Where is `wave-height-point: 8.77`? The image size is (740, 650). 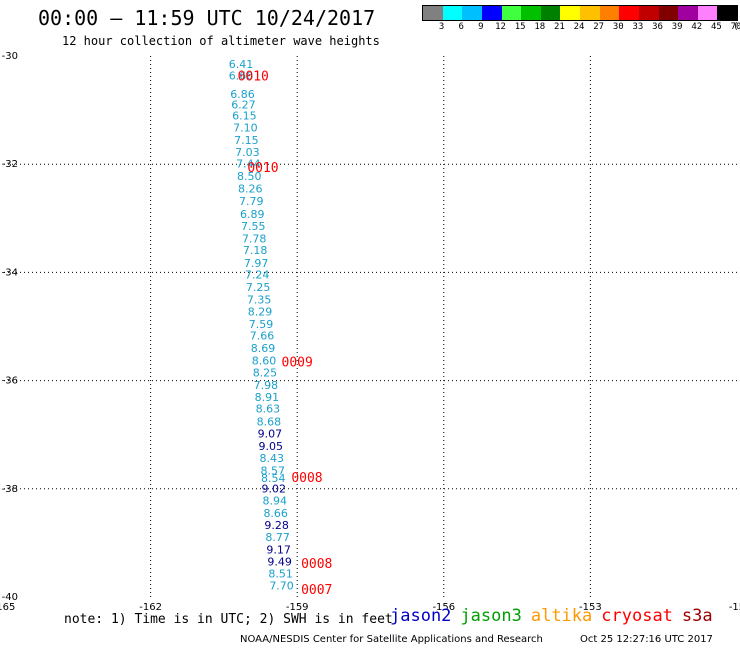 wave-height-point: 8.77 is located at coordinates (277, 537).